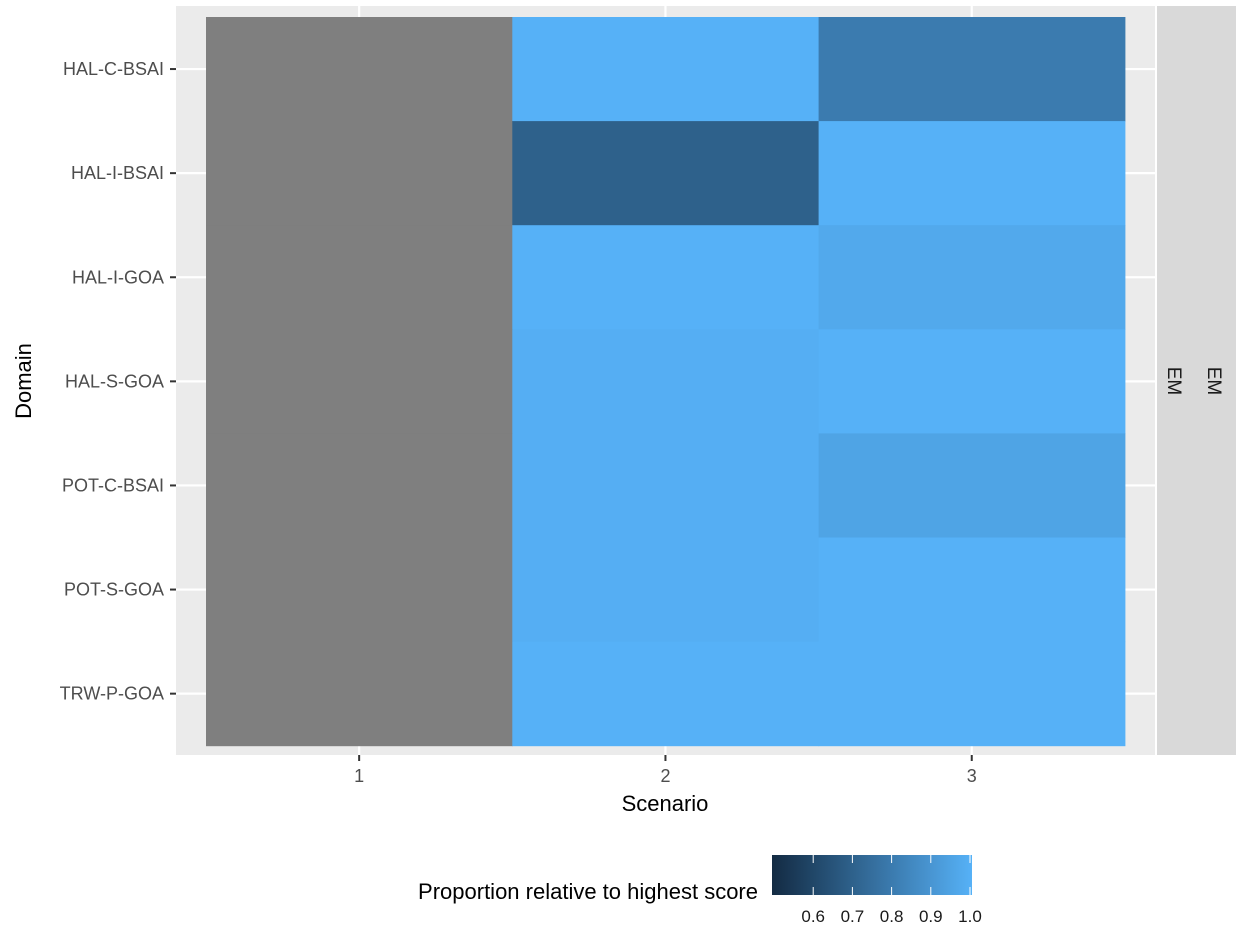  What do you see at coordinates (113, 69) in the screenshot?
I see `y-tick-label: HAL-C-BSAI` at bounding box center [113, 69].